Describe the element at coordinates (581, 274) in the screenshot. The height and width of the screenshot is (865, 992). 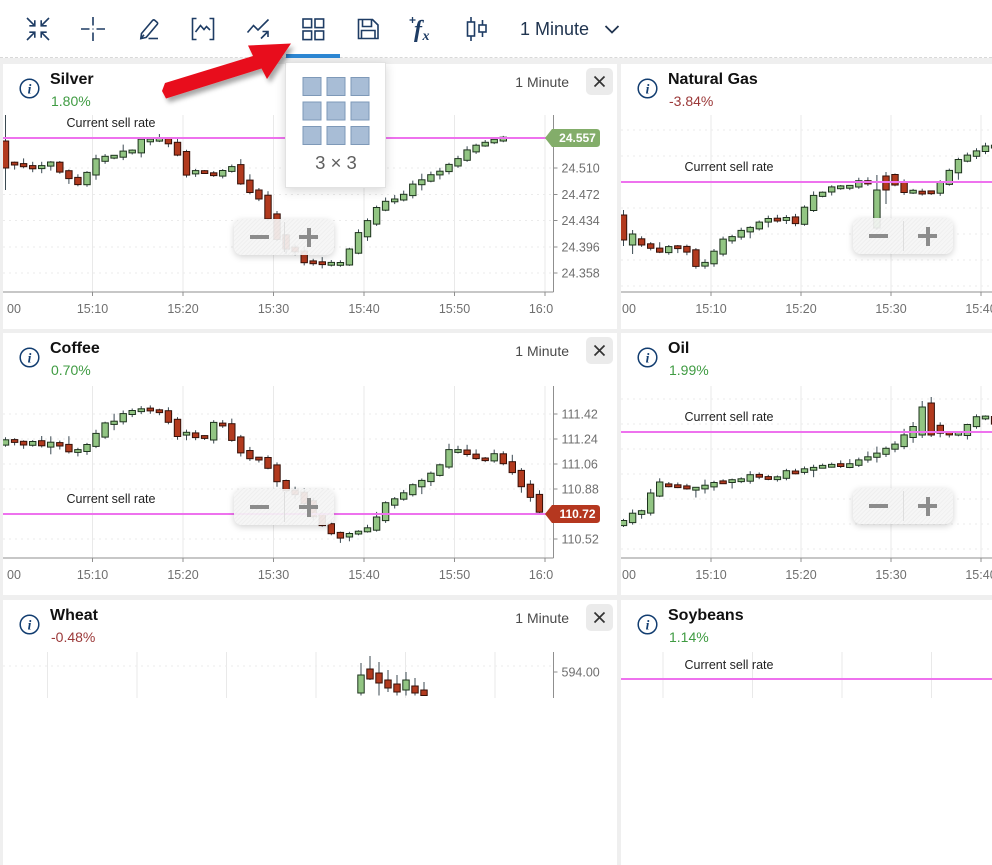
I see `svg-text: 24.358` at that location.